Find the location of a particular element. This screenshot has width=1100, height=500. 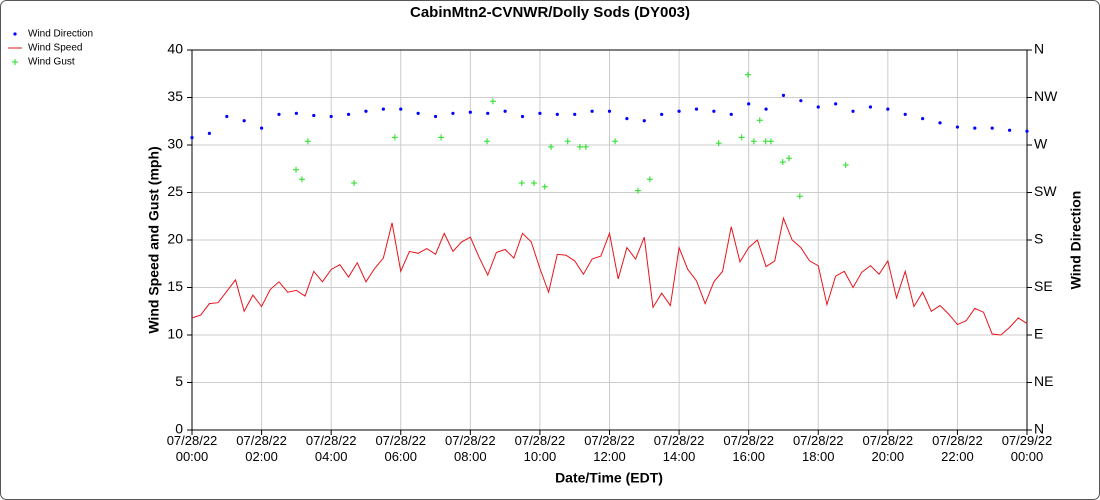

y-tick-label: 35 is located at coordinates (175, 96).